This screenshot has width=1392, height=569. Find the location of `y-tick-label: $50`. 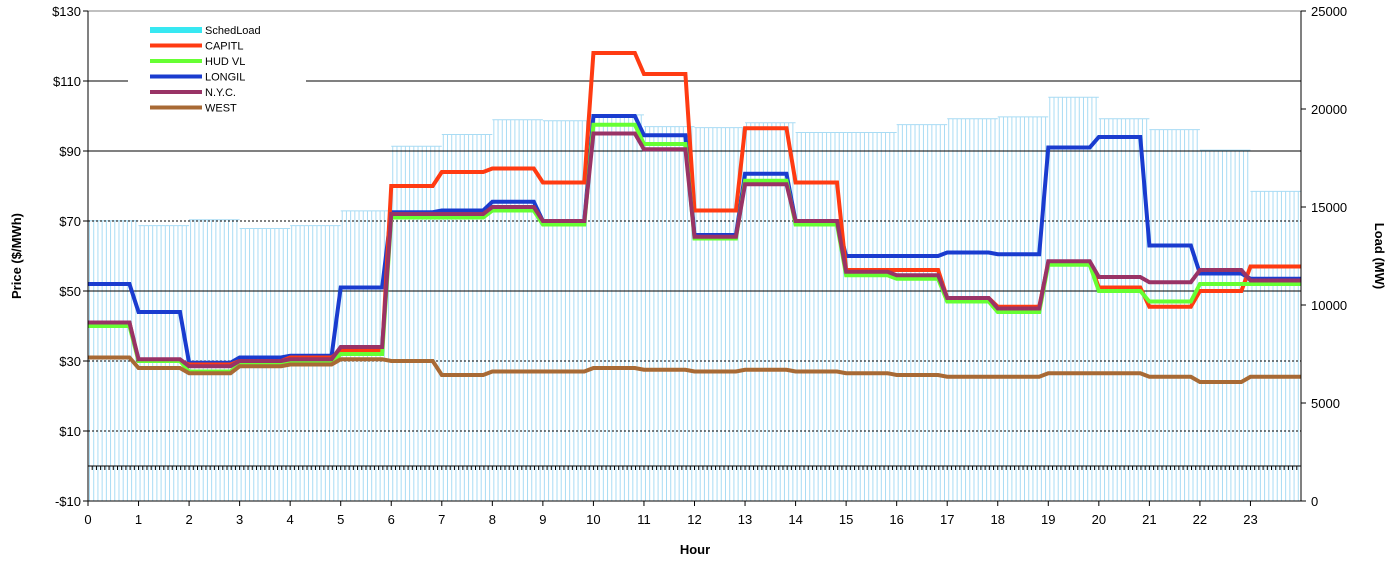

y-tick-label: $50 is located at coordinates (70, 291).